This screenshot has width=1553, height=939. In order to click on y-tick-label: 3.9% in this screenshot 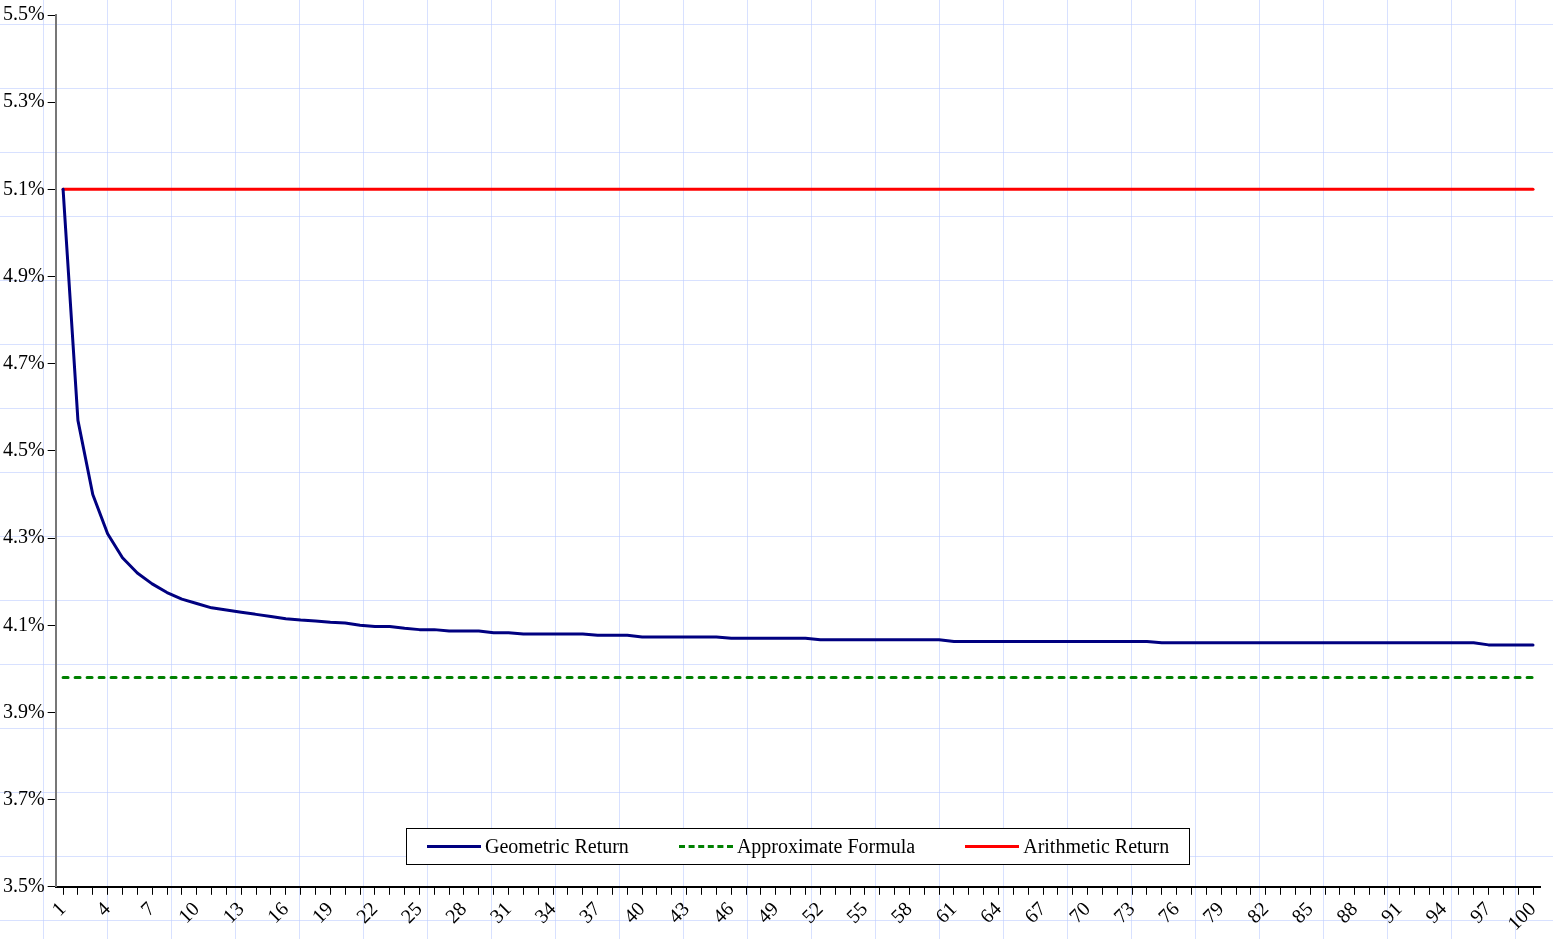, I will do `click(23, 710)`.